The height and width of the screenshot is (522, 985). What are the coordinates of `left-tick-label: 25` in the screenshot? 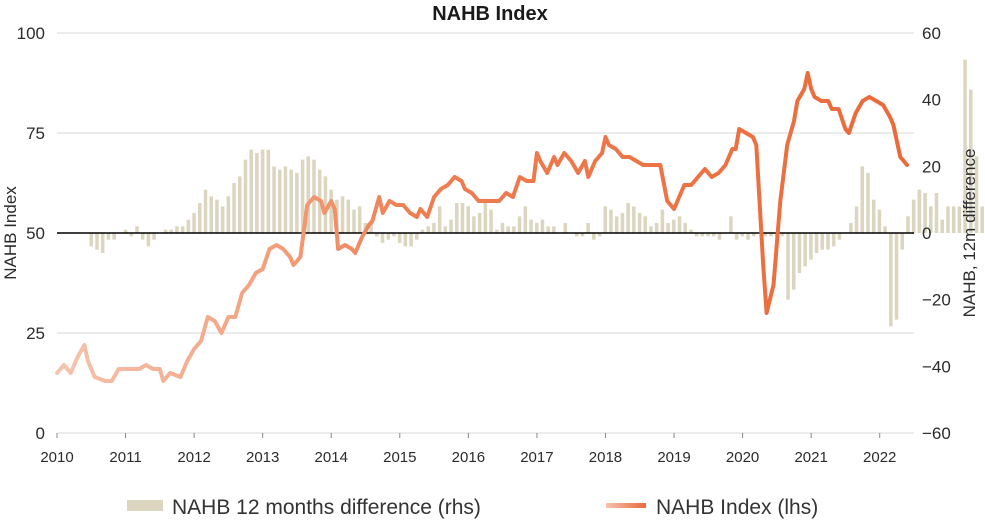 It's located at (35, 333).